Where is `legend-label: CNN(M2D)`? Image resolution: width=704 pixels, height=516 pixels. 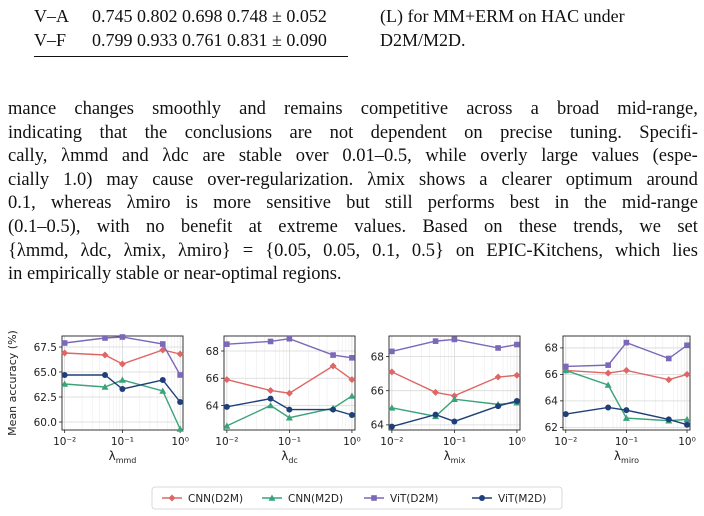 legend-label: CNN(M2D) is located at coordinates (315, 499).